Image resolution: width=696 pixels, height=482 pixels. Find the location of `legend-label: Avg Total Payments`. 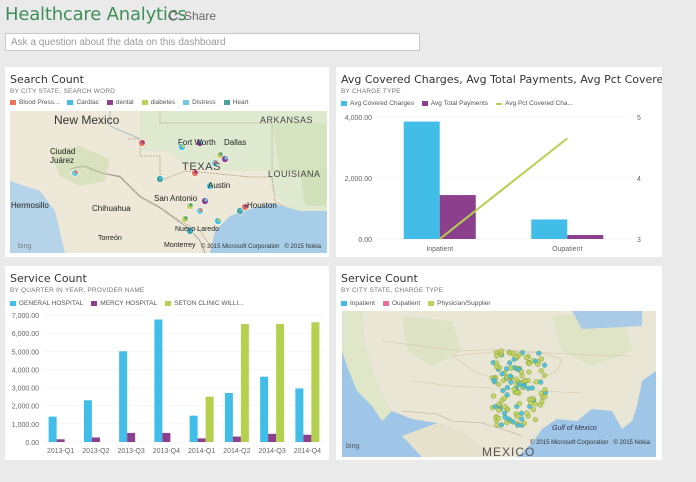

legend-label: Avg Total Payments is located at coordinates (459, 103).